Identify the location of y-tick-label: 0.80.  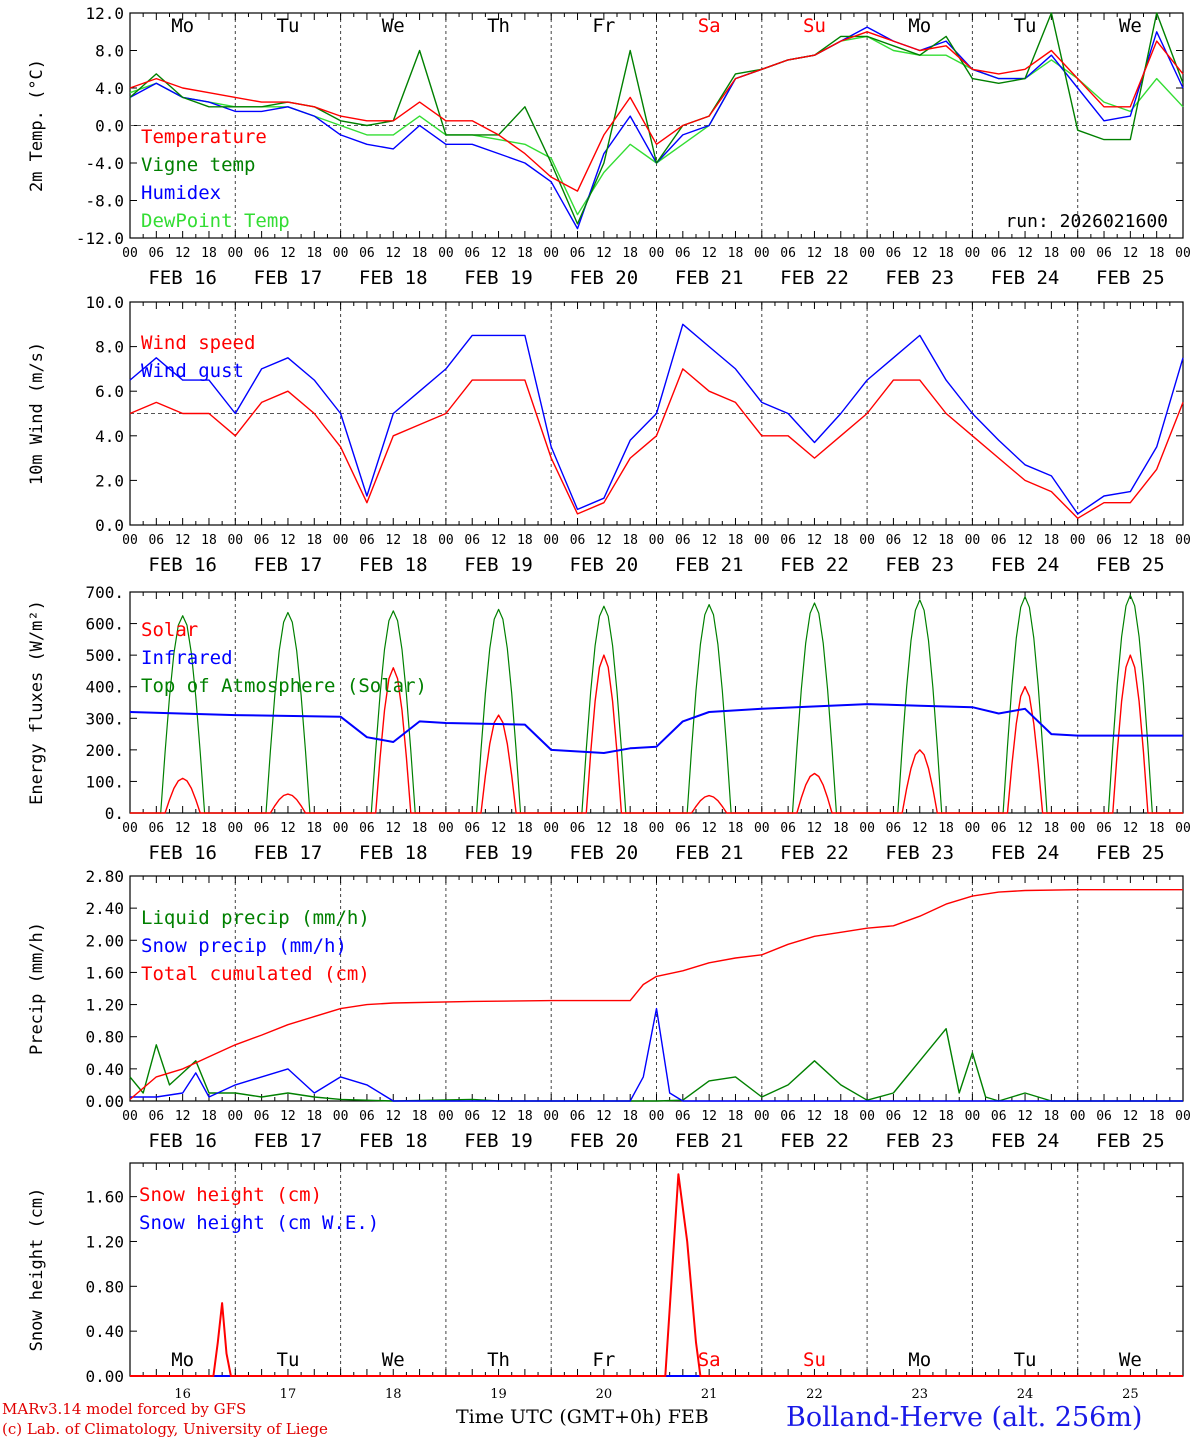
(104, 1037).